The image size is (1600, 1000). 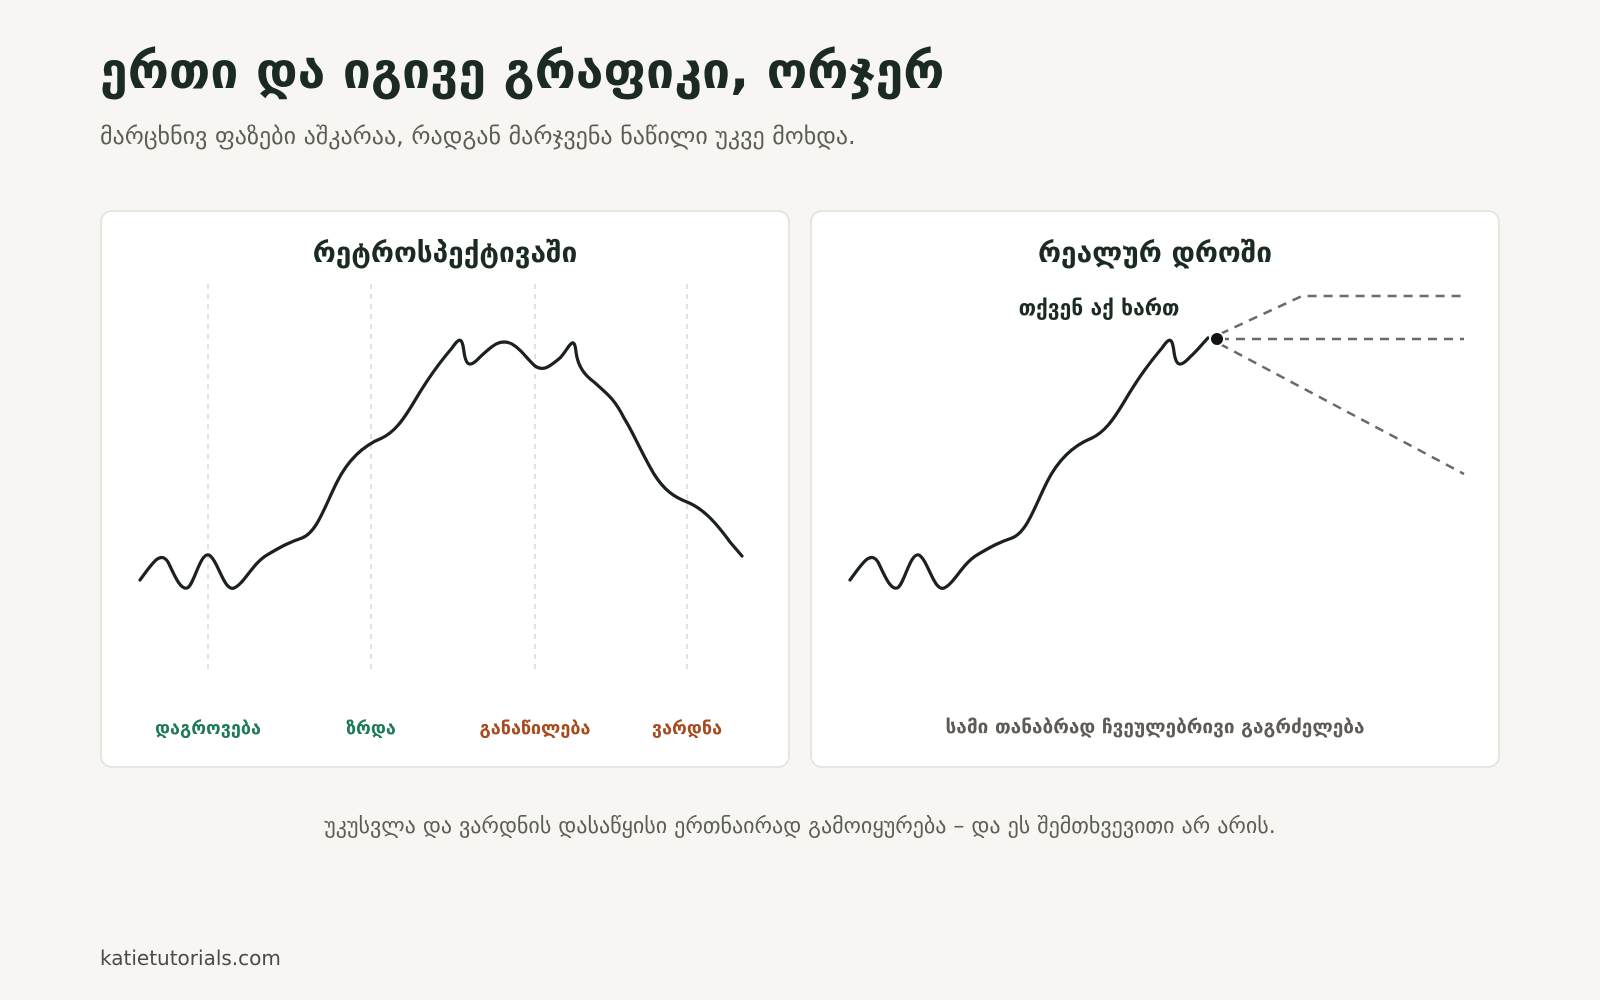 What do you see at coordinates (1155, 727) in the screenshot?
I see `continuations-caption: სამი თანაბრად ჩვეულებრივი გაგრძელება` at bounding box center [1155, 727].